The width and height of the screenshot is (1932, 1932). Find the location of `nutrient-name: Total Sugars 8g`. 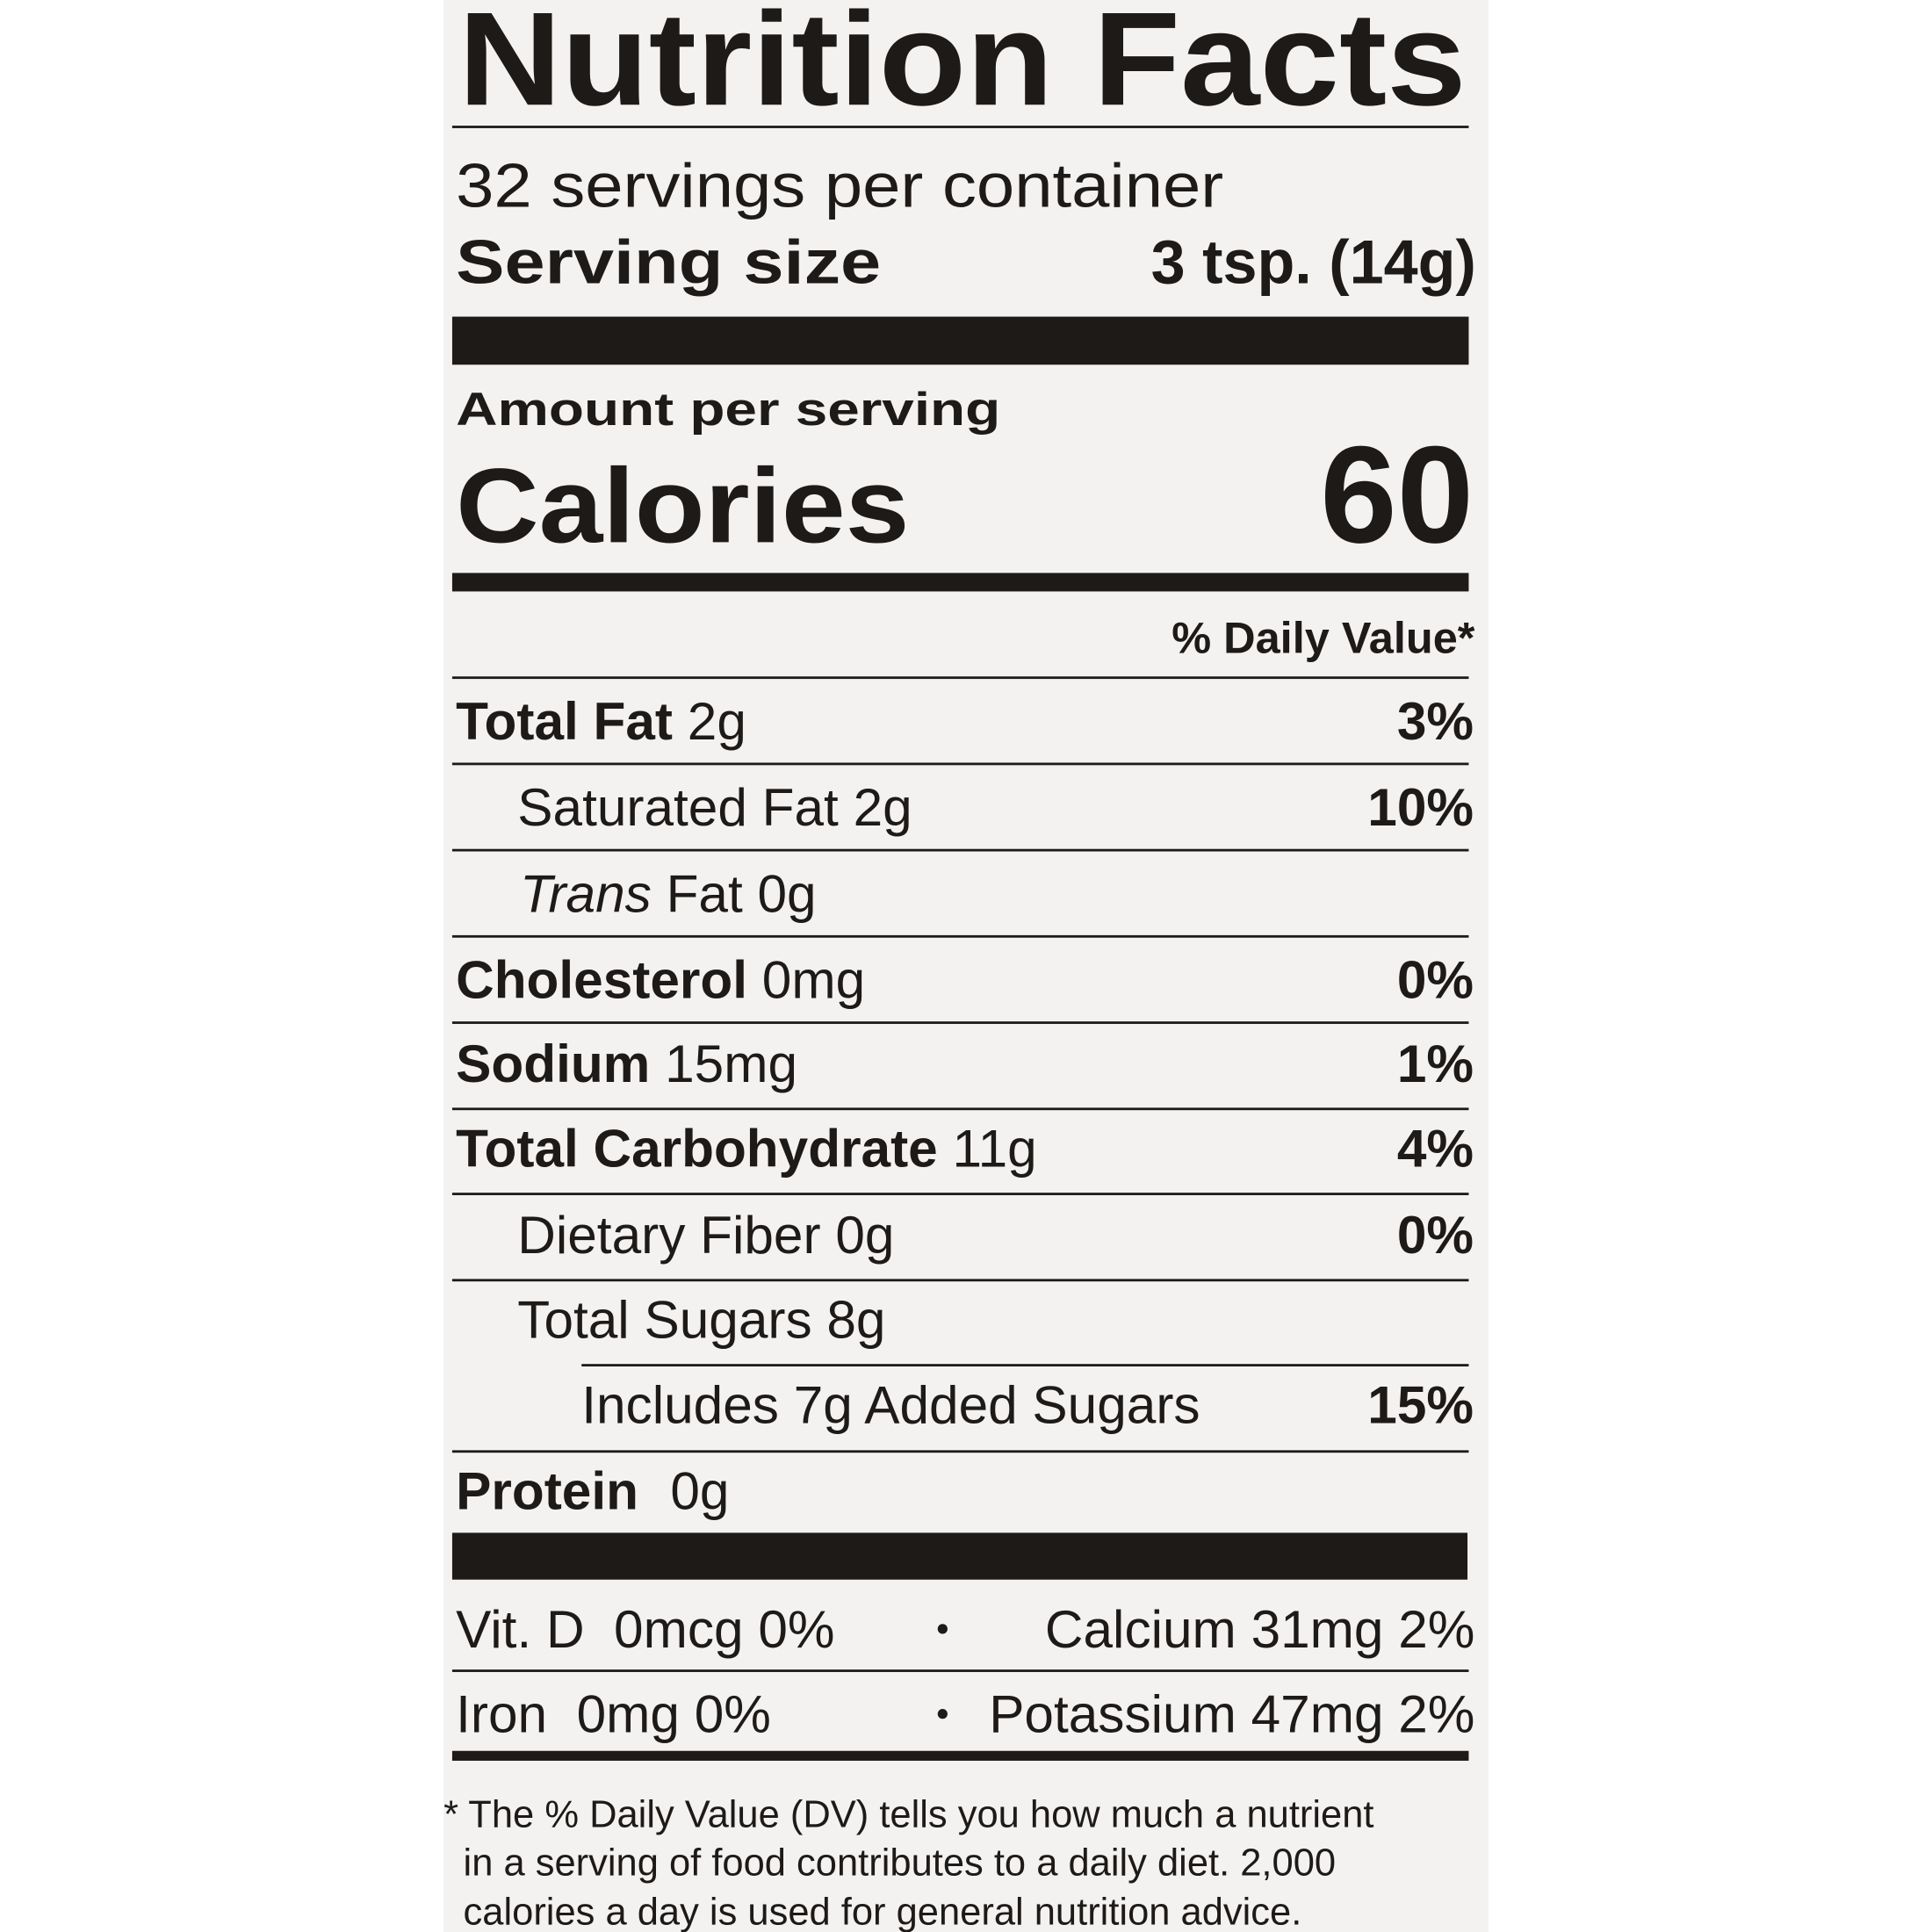

nutrient-name: Total Sugars 8g is located at coordinates (701, 1320).